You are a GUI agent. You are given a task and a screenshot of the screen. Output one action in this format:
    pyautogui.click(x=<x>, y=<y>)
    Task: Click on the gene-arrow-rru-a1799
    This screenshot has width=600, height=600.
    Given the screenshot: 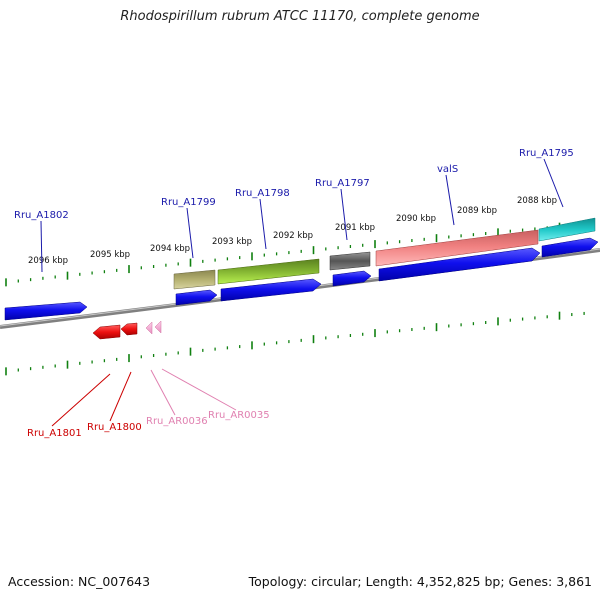 What is the action you would take?
    pyautogui.click(x=196, y=297)
    